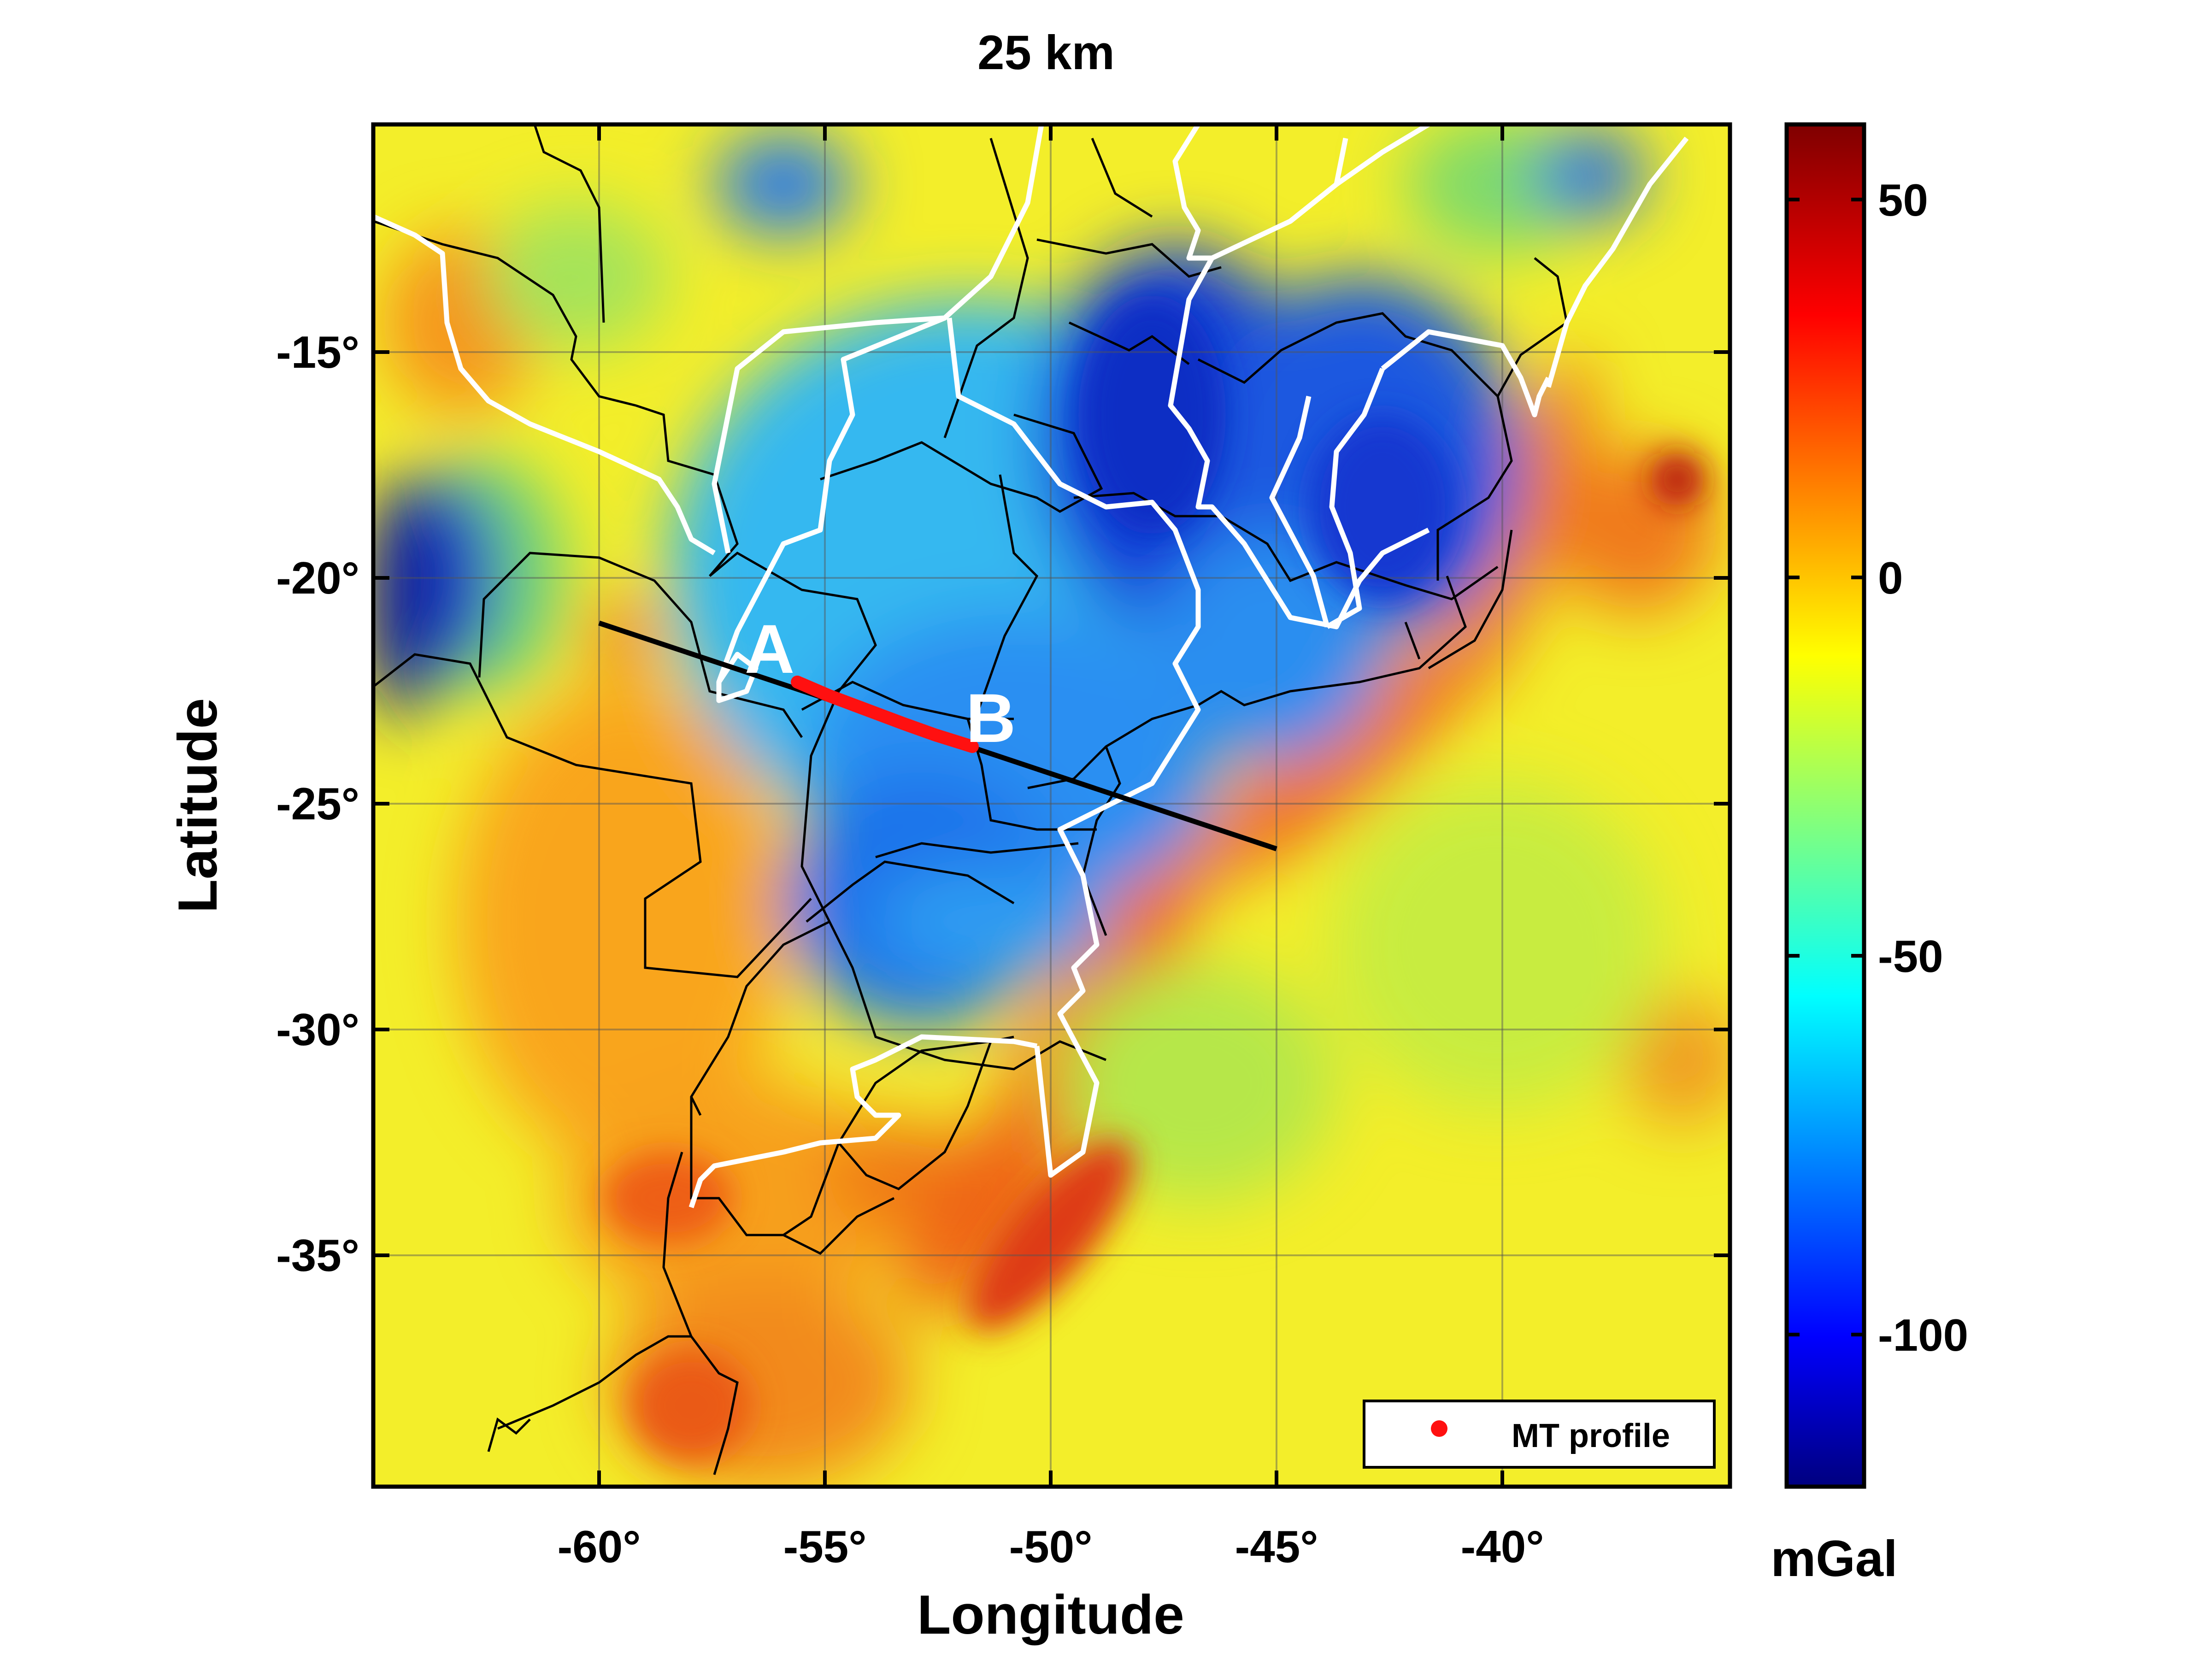 The height and width of the screenshot is (1659, 2212). I want to click on x-tick-labels: -60° -55° -50° -45° -40°, so click(1051, 1546).